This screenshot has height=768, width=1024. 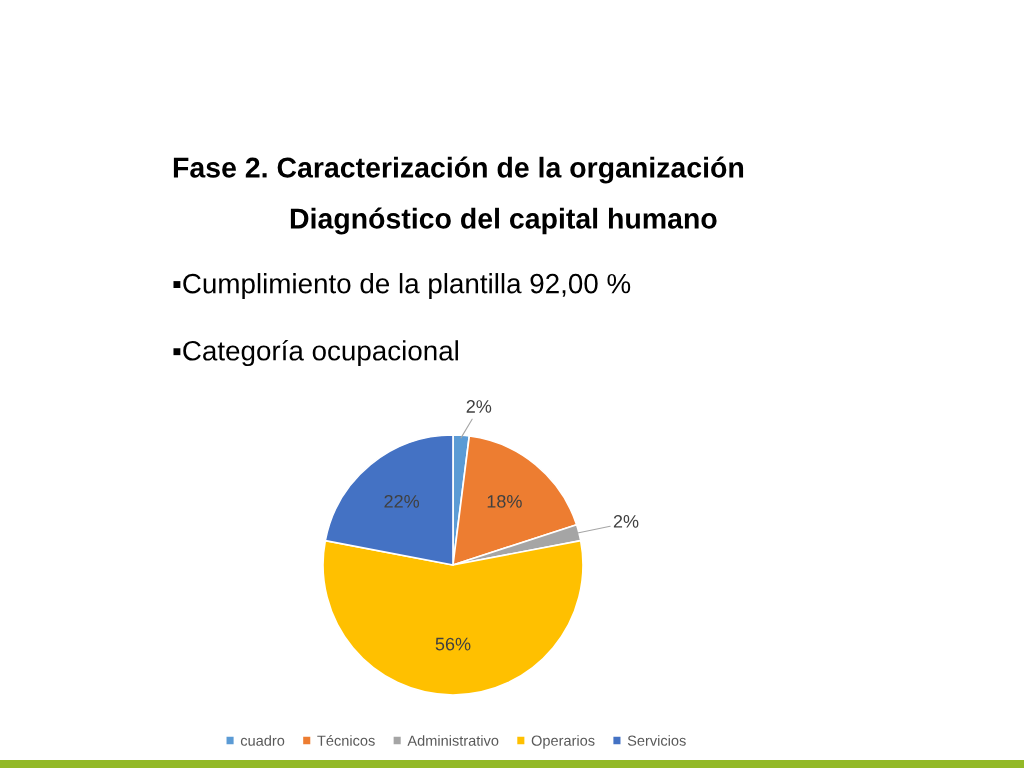 What do you see at coordinates (503, 221) in the screenshot?
I see `chart-subtitle: Diagnóstico del capital humano` at bounding box center [503, 221].